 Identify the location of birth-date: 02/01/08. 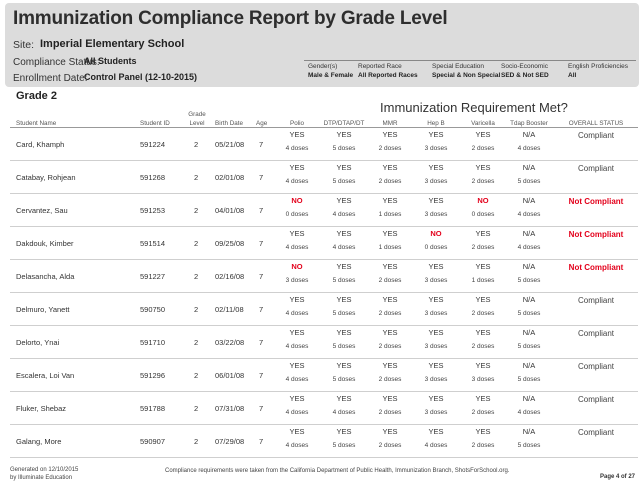
(230, 177).